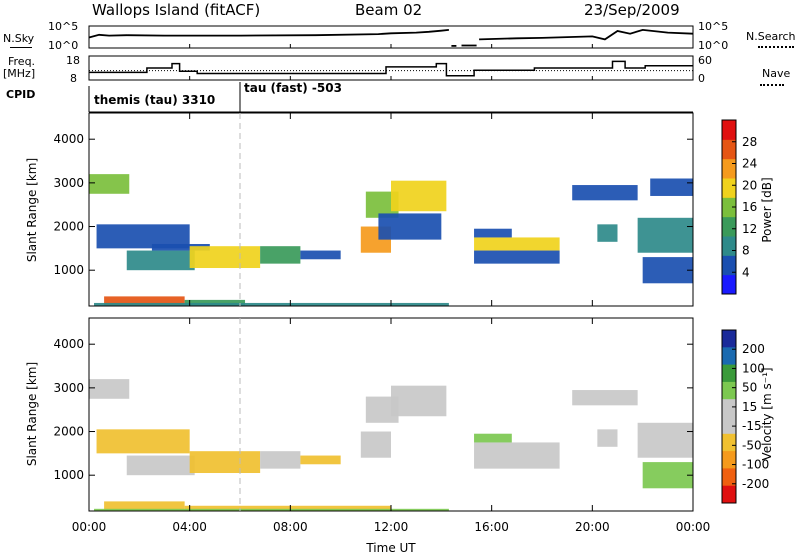 Image resolution: width=800 pixels, height=554 pixels. Describe the element at coordinates (68, 270) in the screenshot. I see `power-range-tick-label-0: 1000` at that location.